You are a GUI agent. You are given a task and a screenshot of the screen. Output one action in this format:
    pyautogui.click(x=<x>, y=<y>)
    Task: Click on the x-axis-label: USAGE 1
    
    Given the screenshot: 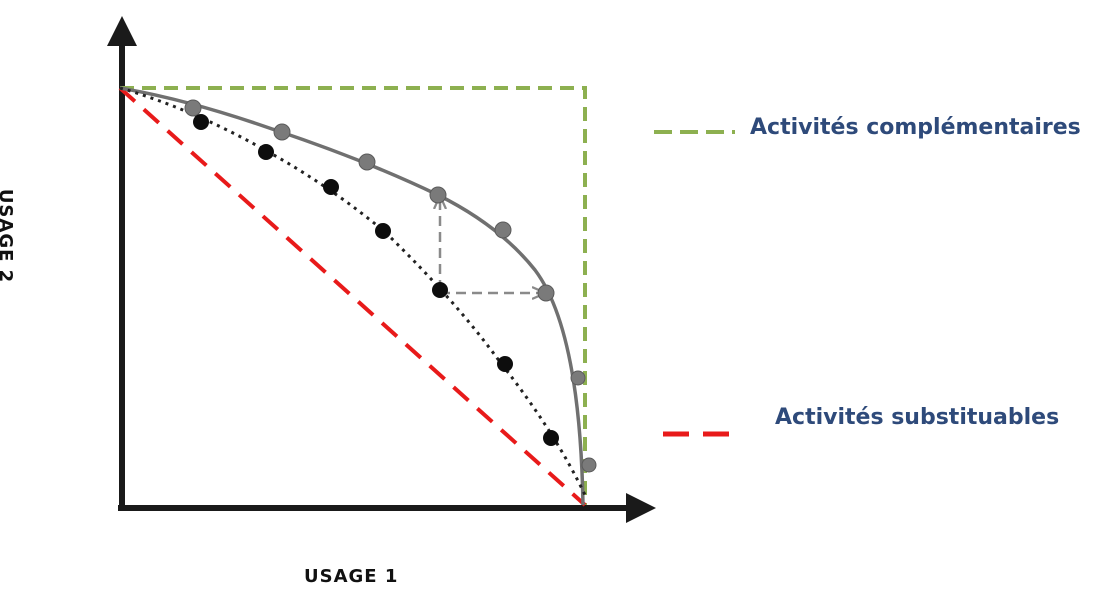 What is the action you would take?
    pyautogui.click(x=351, y=576)
    